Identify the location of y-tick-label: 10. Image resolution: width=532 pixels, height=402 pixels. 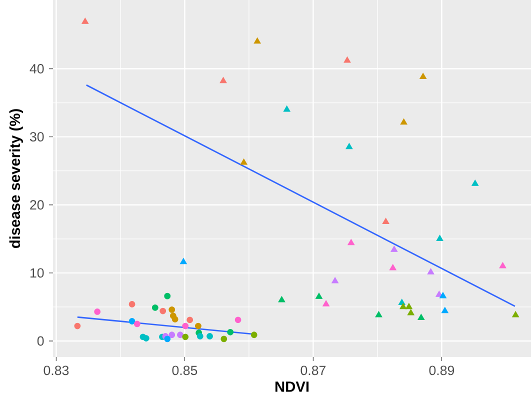
(37, 273).